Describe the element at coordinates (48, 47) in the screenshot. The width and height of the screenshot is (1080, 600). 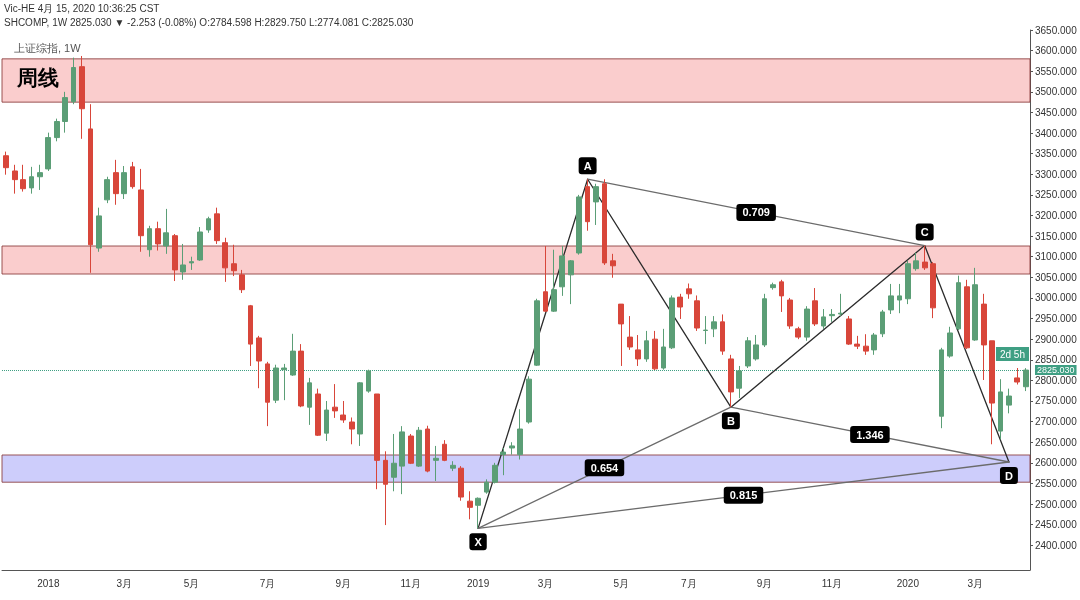
I see `text: 上证综指, 1W` at that location.